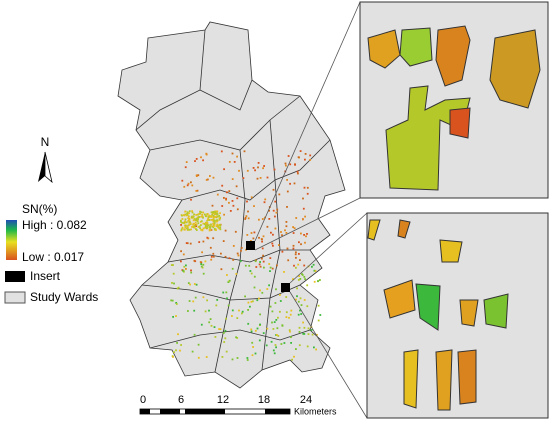 This screenshot has width=550, height=421. I want to click on scale-label: 18, so click(264, 400).